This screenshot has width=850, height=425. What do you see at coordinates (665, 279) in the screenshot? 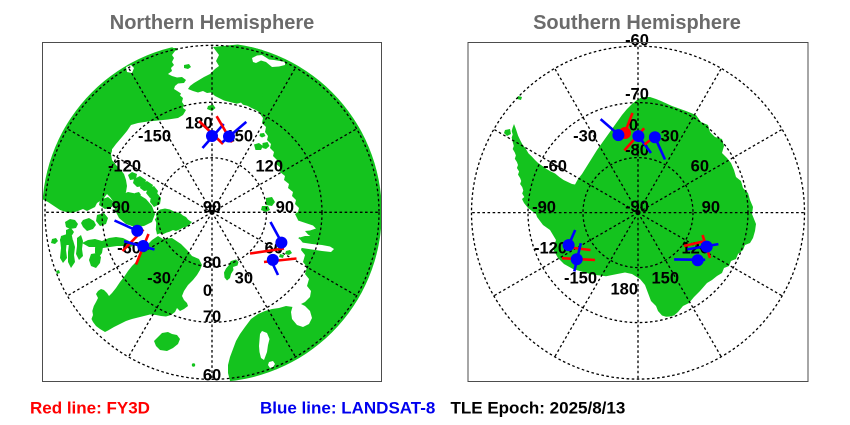
I see `svg-text: 150` at bounding box center [665, 279].